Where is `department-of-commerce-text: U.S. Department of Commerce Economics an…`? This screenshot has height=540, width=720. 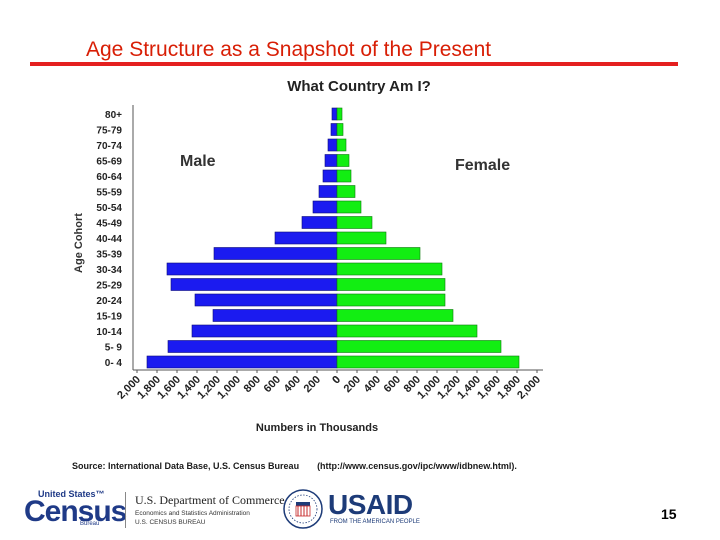 department-of-commerce-text: U.S. Department of Commerce Economics an… is located at coordinates (210, 509).